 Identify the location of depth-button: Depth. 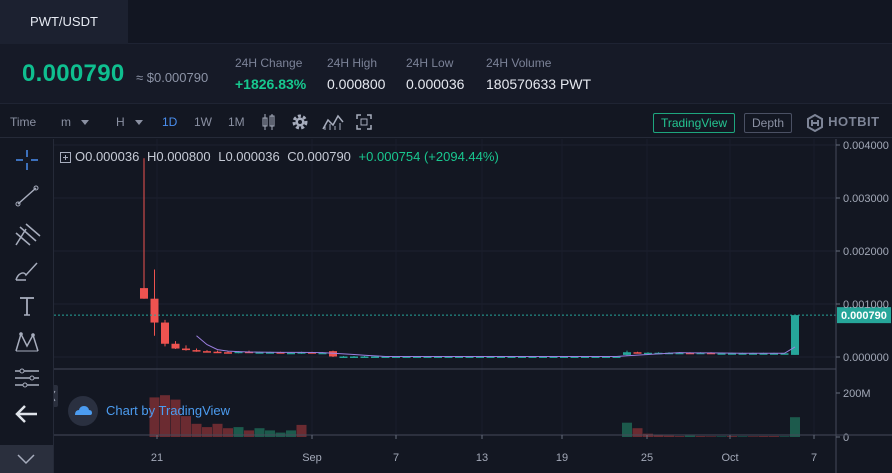
(768, 123).